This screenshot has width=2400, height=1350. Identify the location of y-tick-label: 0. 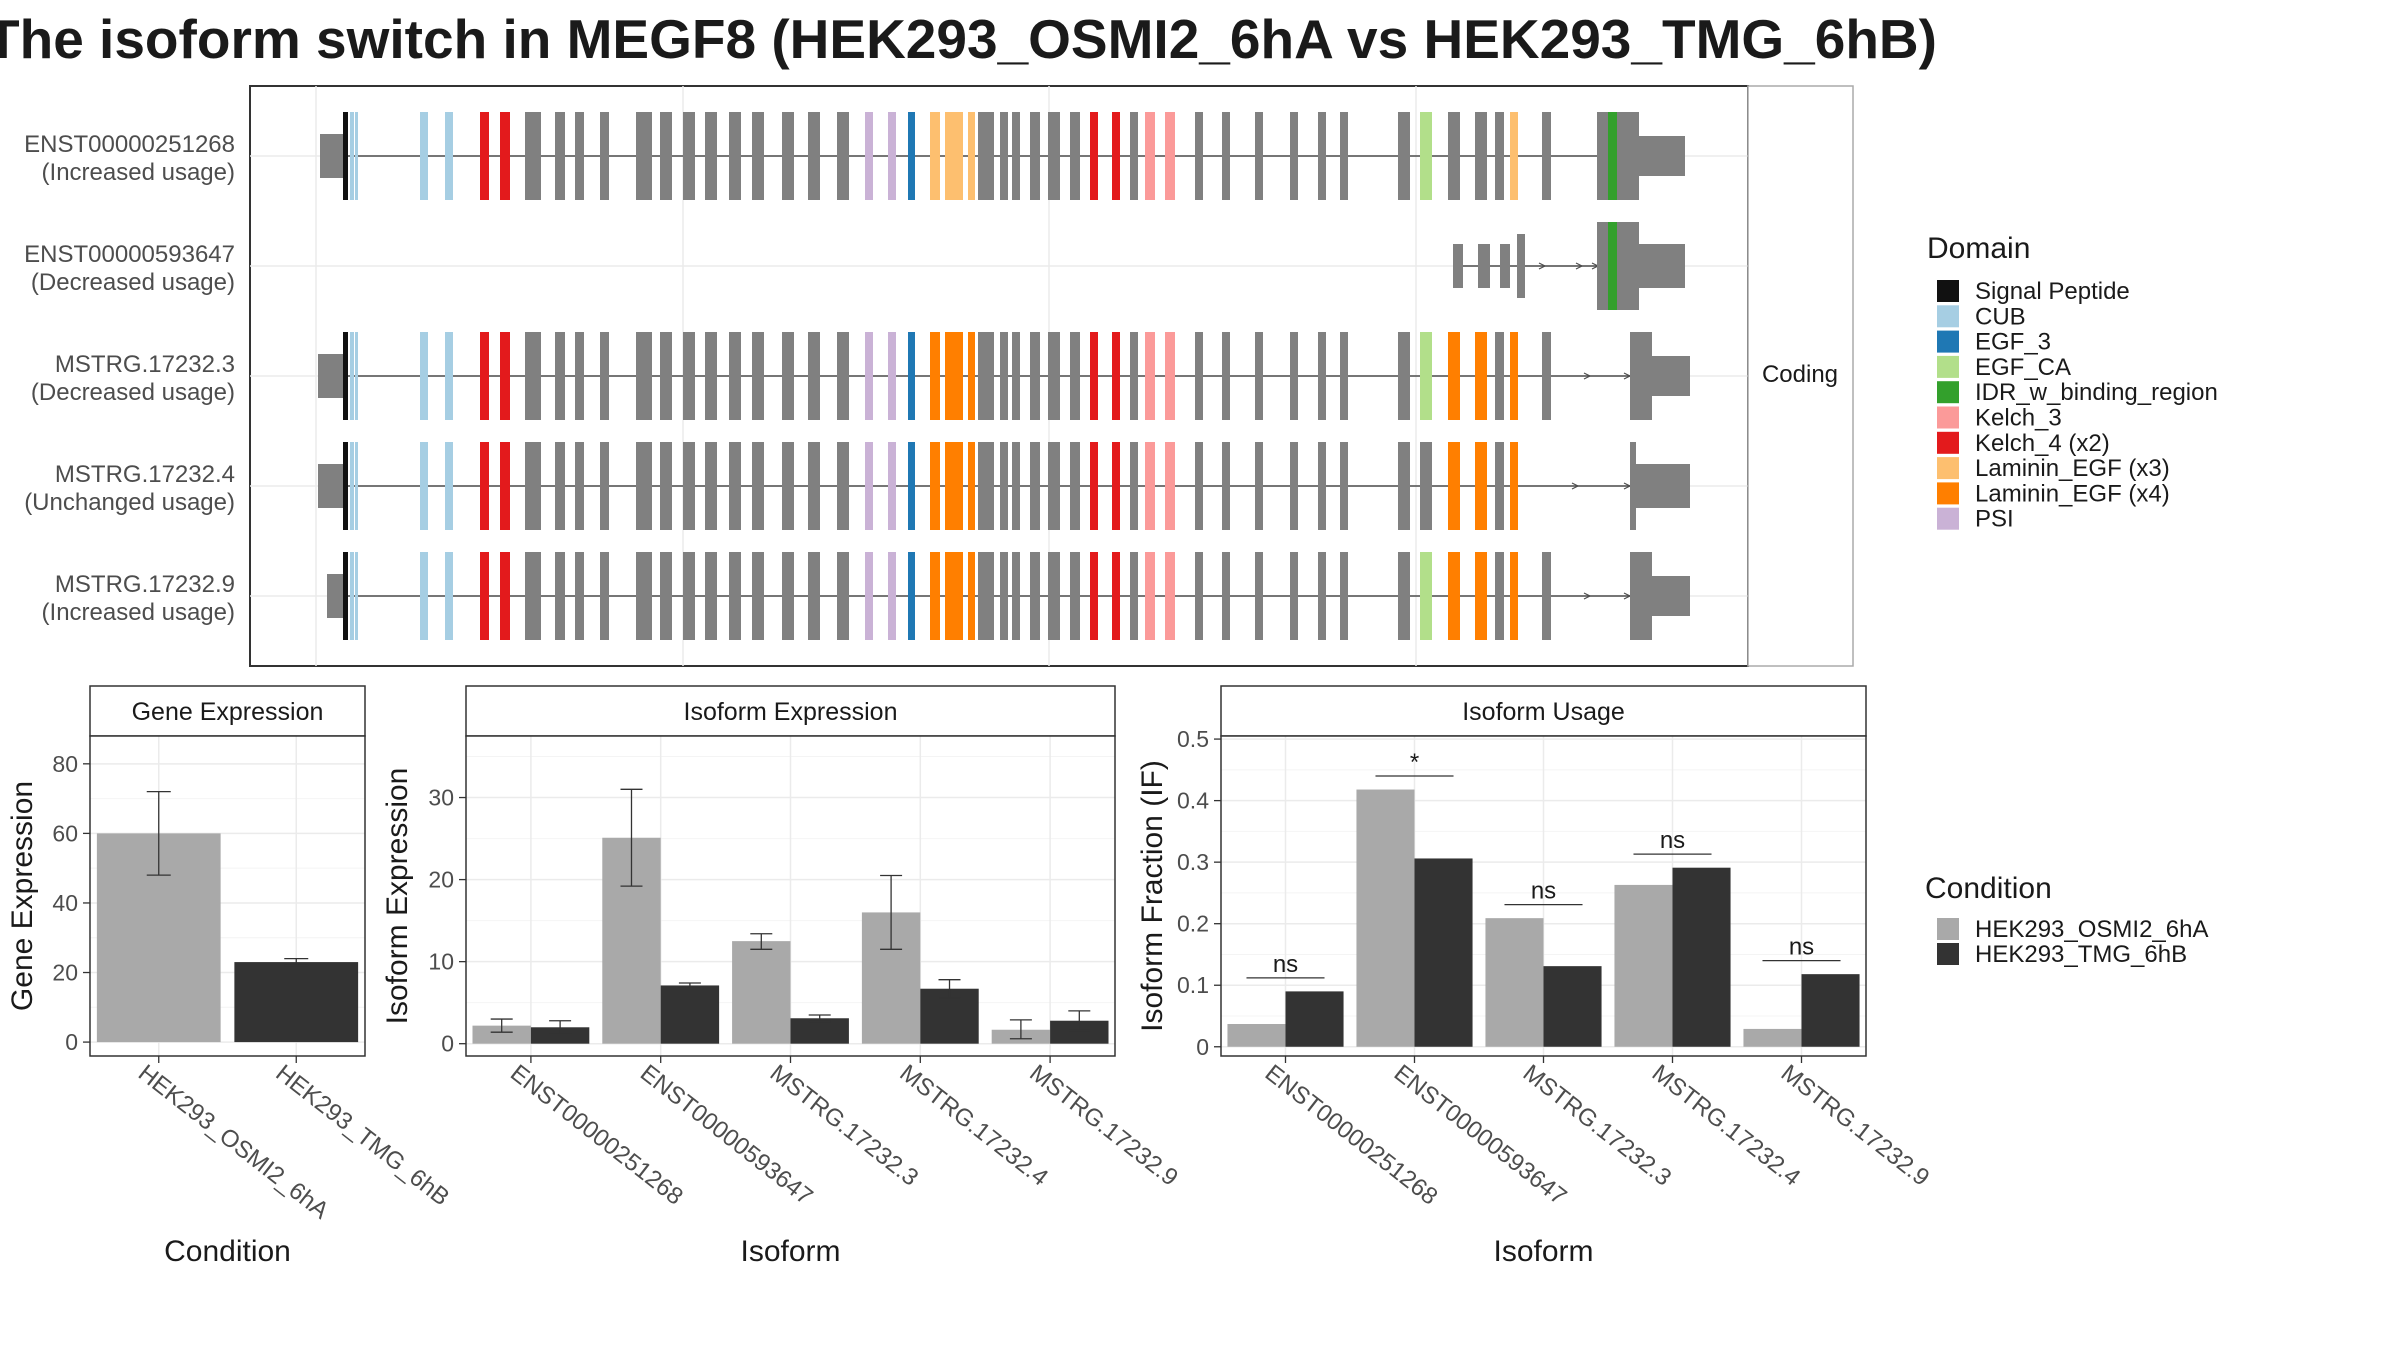
(71, 1042).